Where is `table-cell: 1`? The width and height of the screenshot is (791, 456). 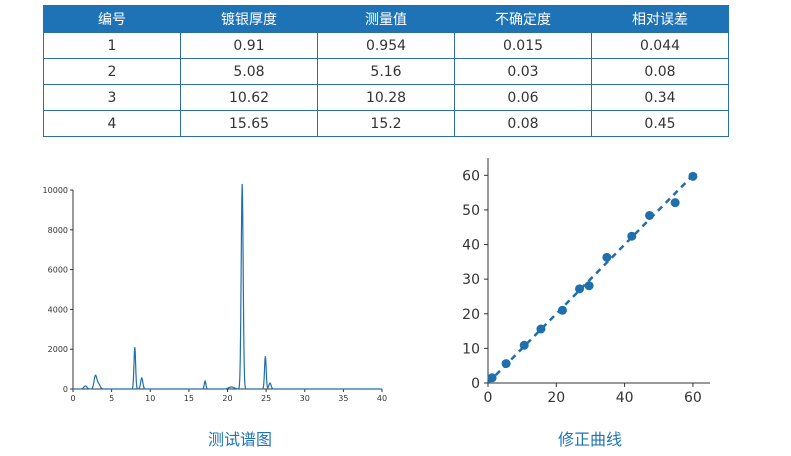 table-cell: 1 is located at coordinates (112, 45).